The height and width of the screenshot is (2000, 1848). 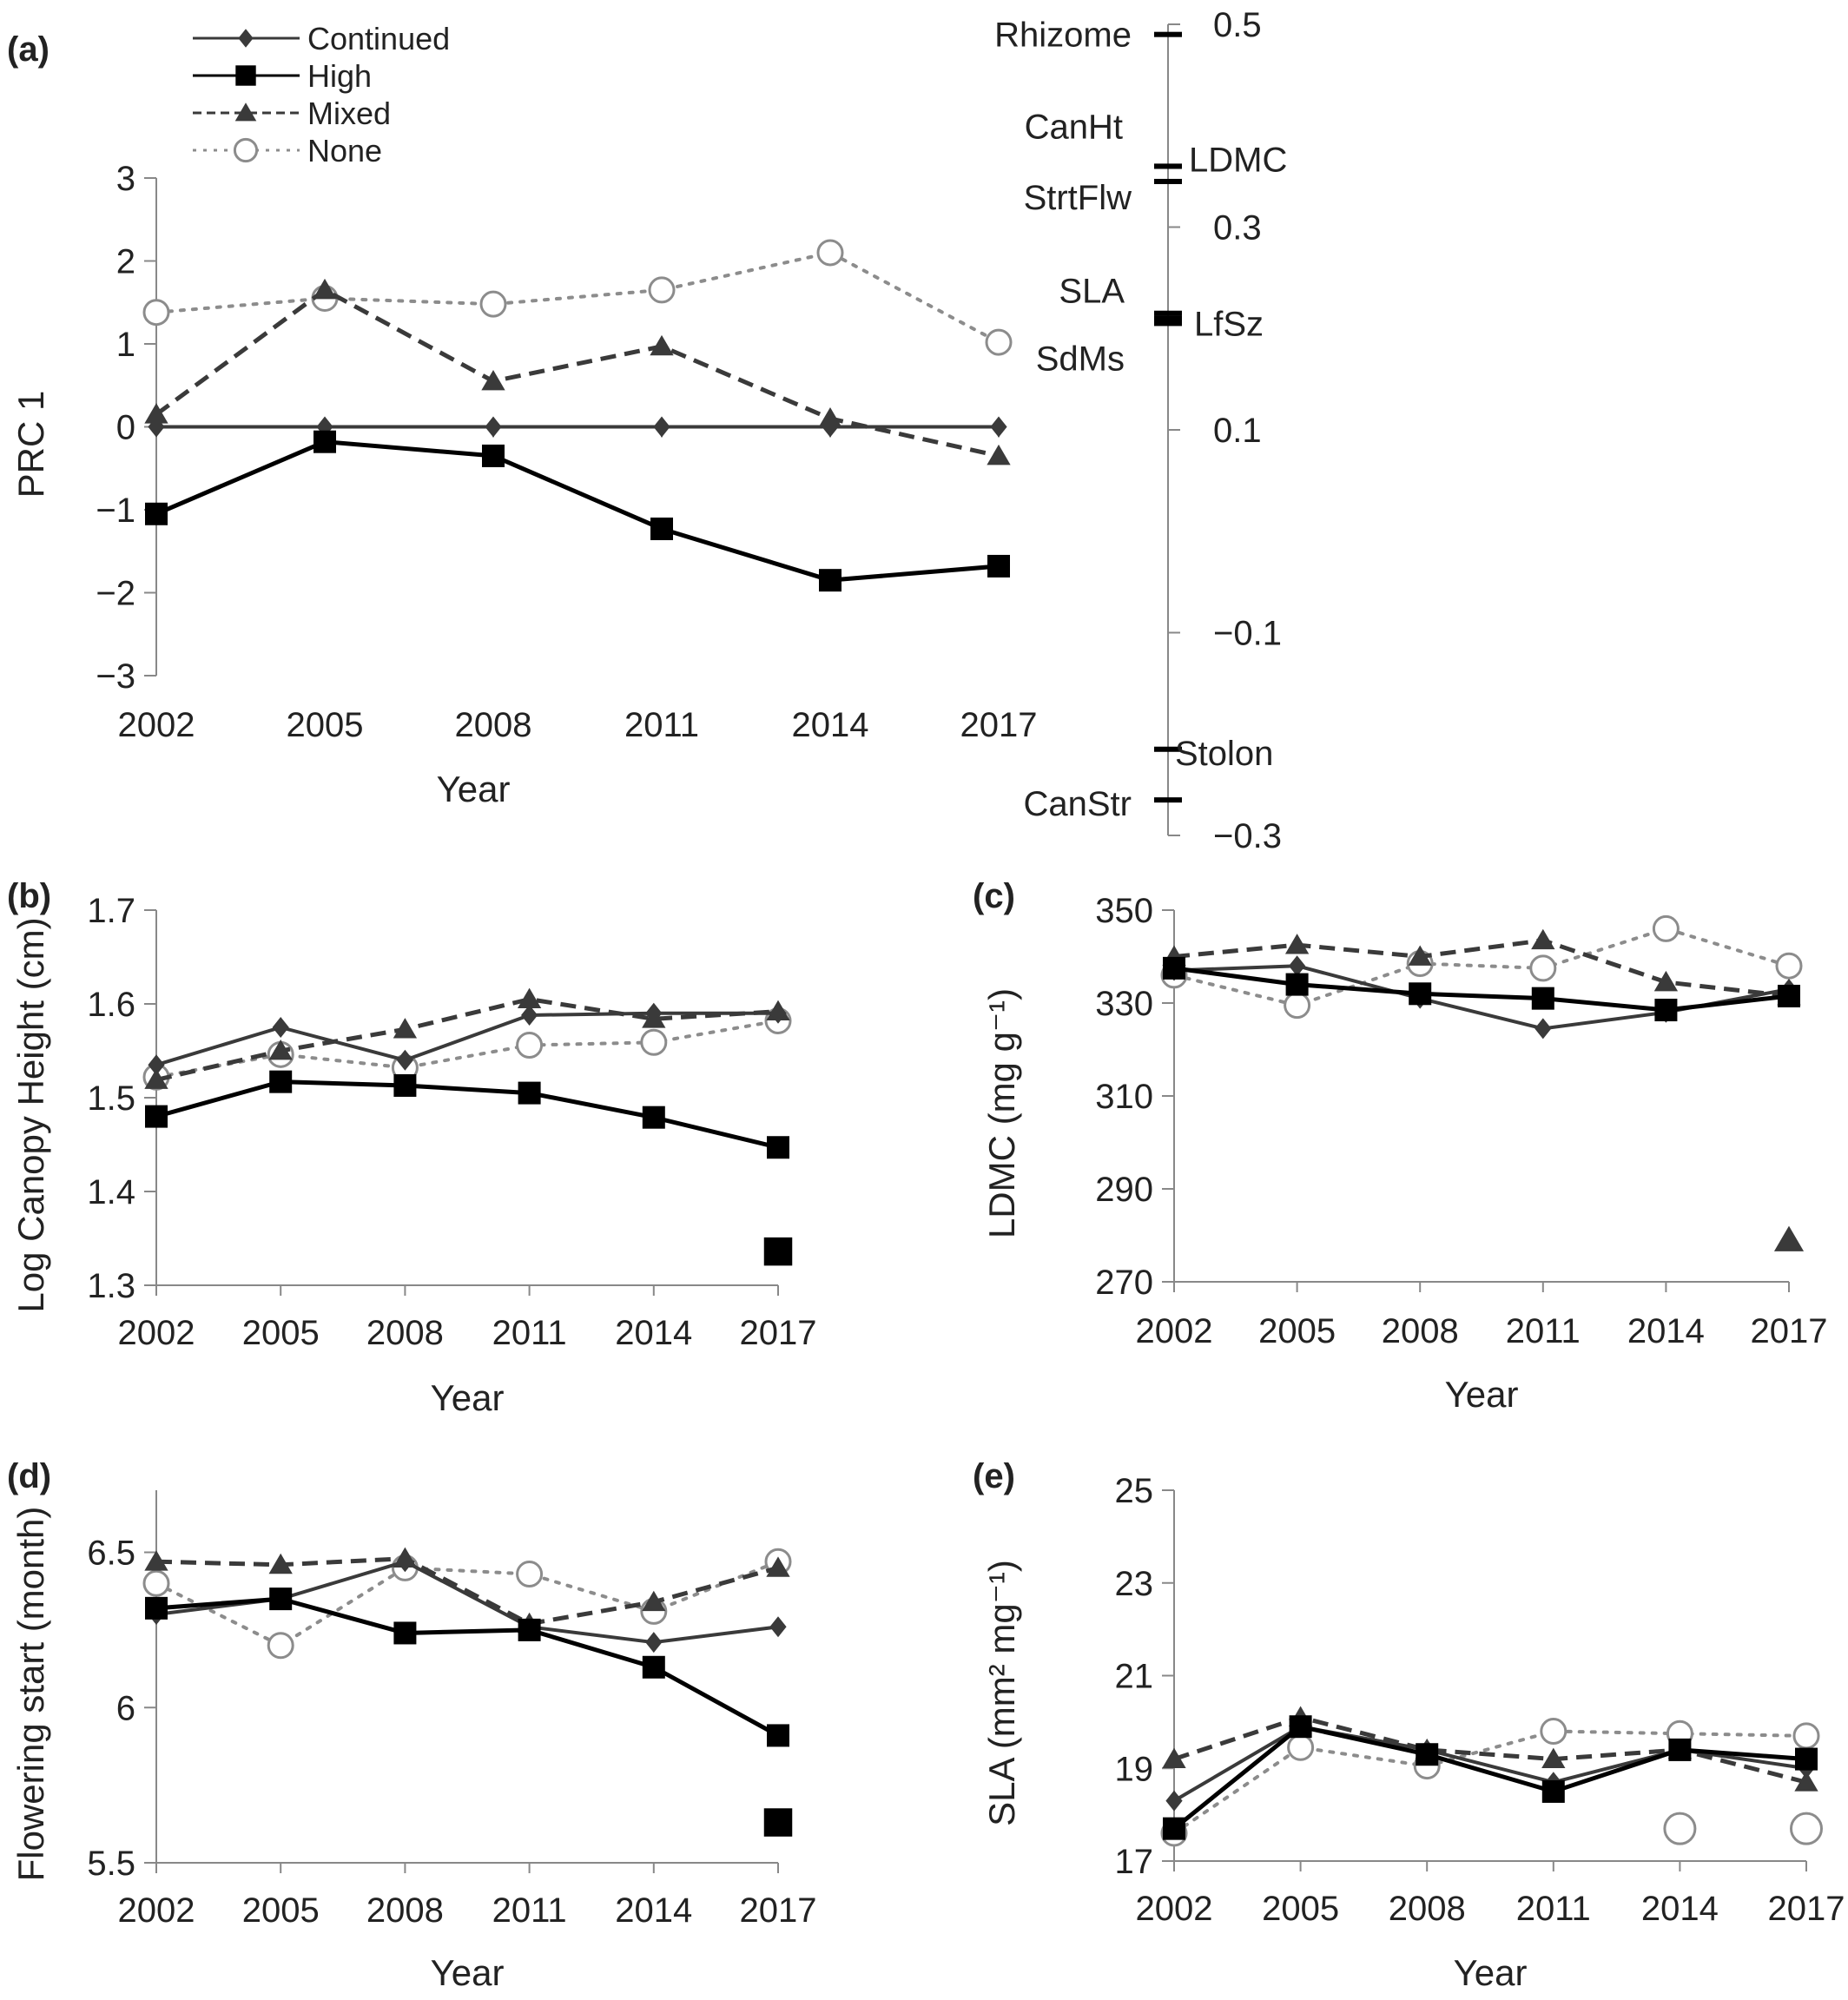 What do you see at coordinates (1168, 800) in the screenshot?
I see `trait-canstr-marker` at bounding box center [1168, 800].